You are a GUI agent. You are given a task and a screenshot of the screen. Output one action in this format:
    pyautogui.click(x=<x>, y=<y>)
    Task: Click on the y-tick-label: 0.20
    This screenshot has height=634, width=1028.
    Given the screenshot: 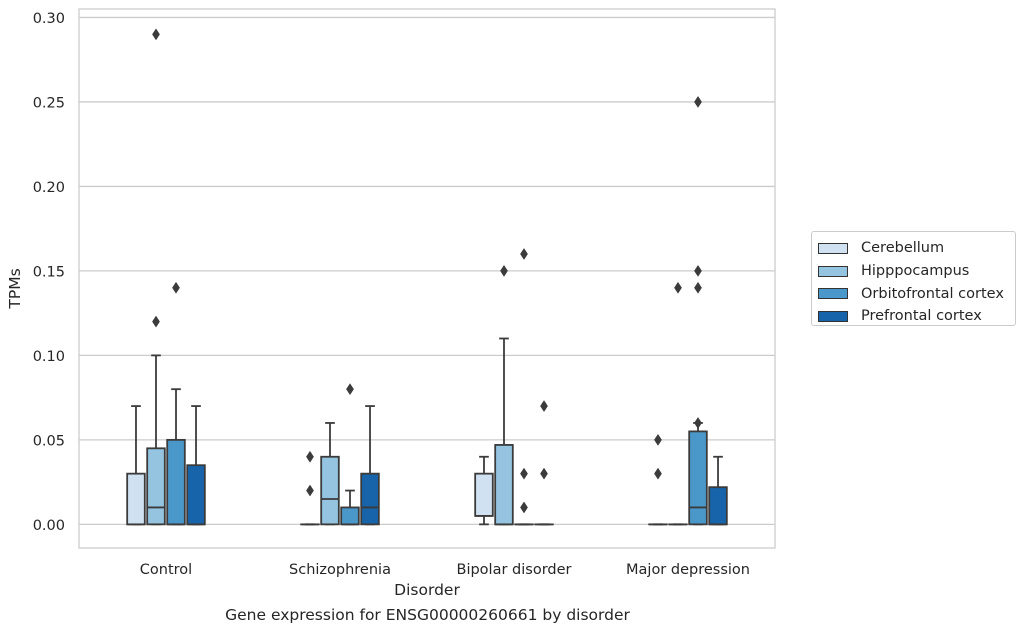 What is the action you would take?
    pyautogui.click(x=49, y=188)
    